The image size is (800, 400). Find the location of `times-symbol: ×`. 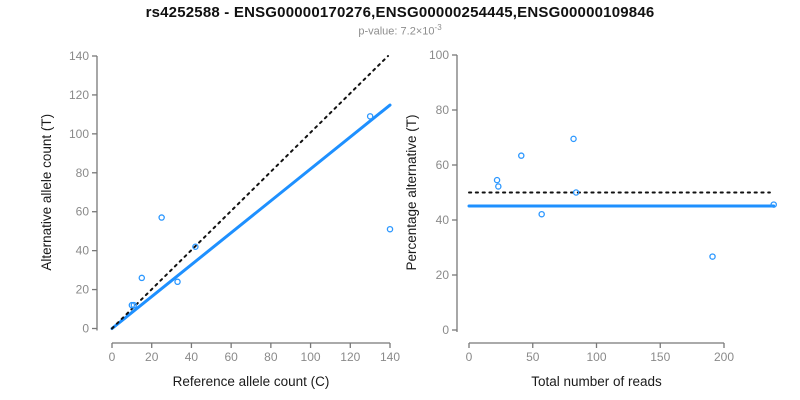

times-symbol: × is located at coordinates (419, 31).